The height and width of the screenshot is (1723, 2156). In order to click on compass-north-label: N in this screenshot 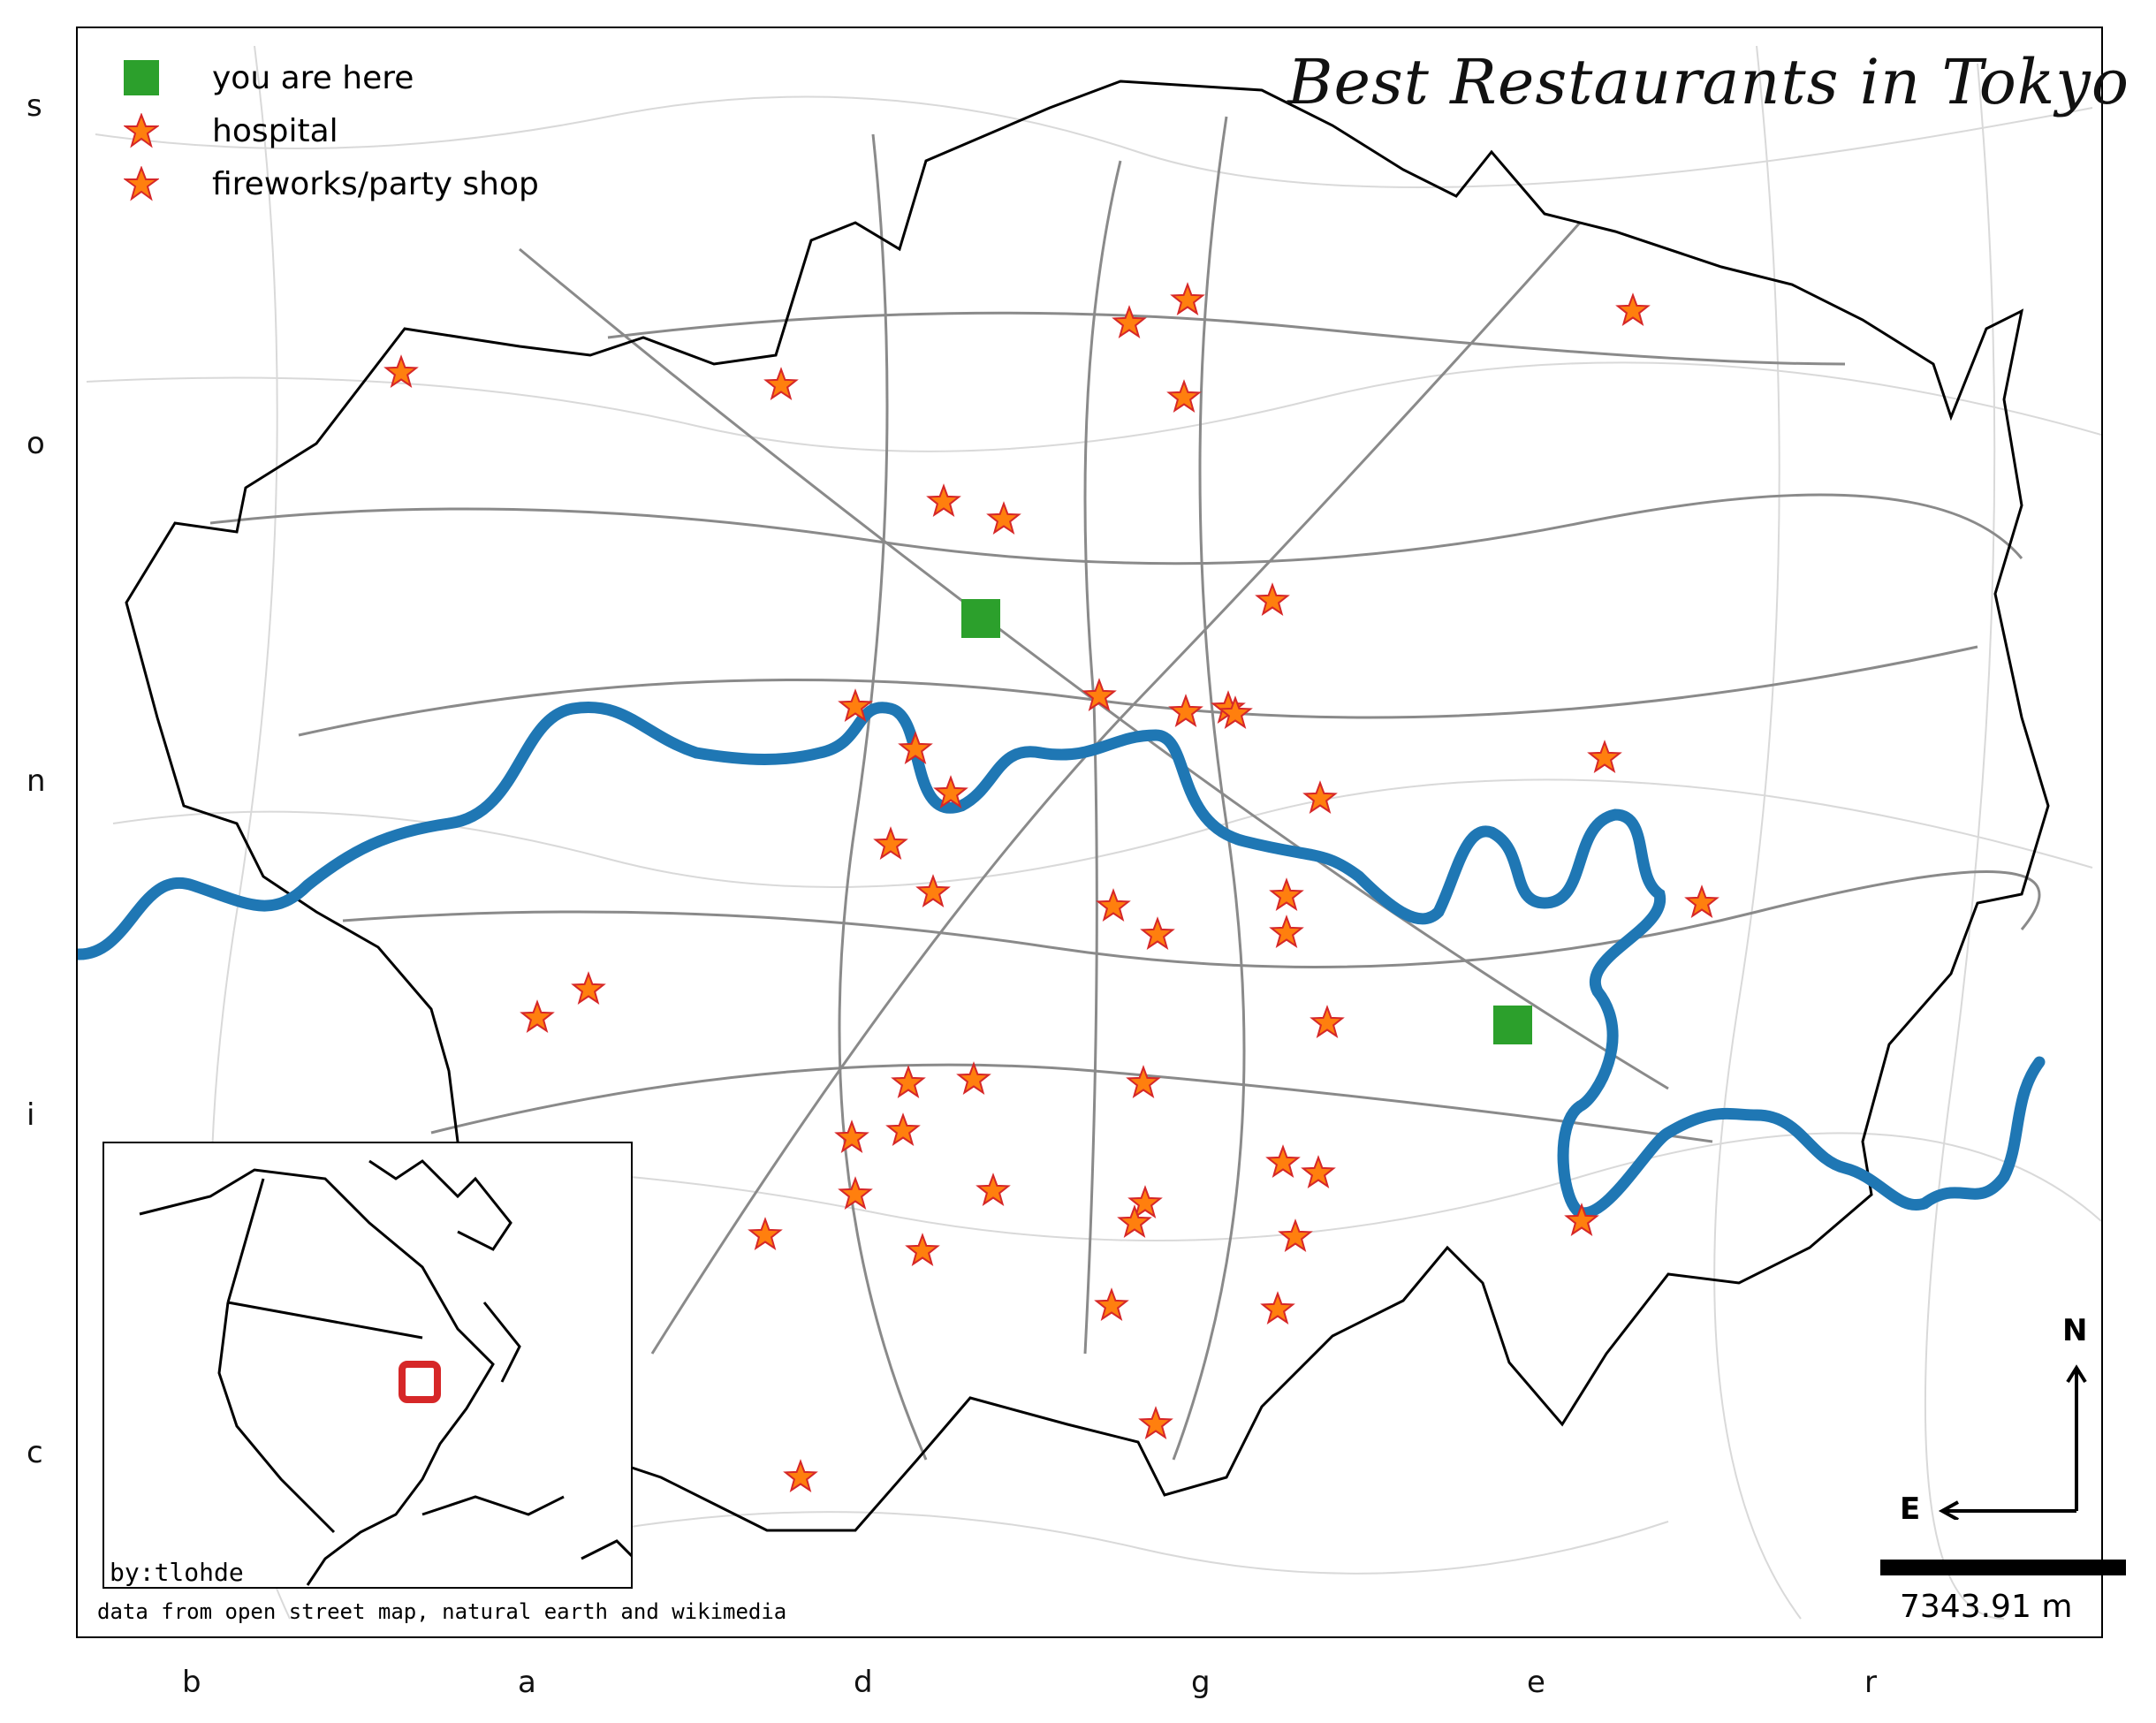, I will do `click(2075, 1331)`.